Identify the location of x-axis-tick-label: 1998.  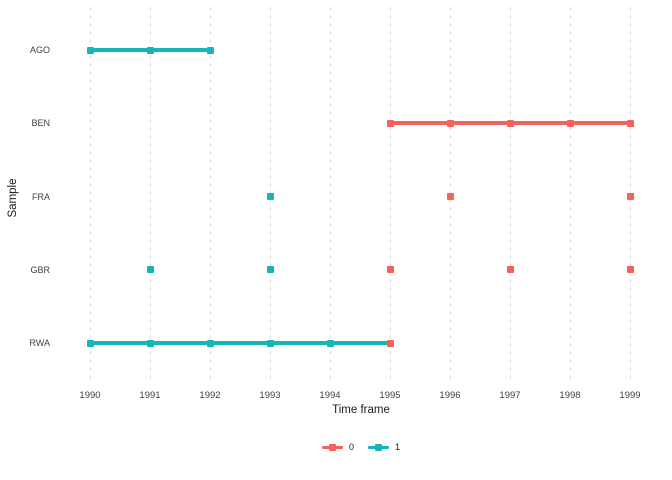
(570, 395).